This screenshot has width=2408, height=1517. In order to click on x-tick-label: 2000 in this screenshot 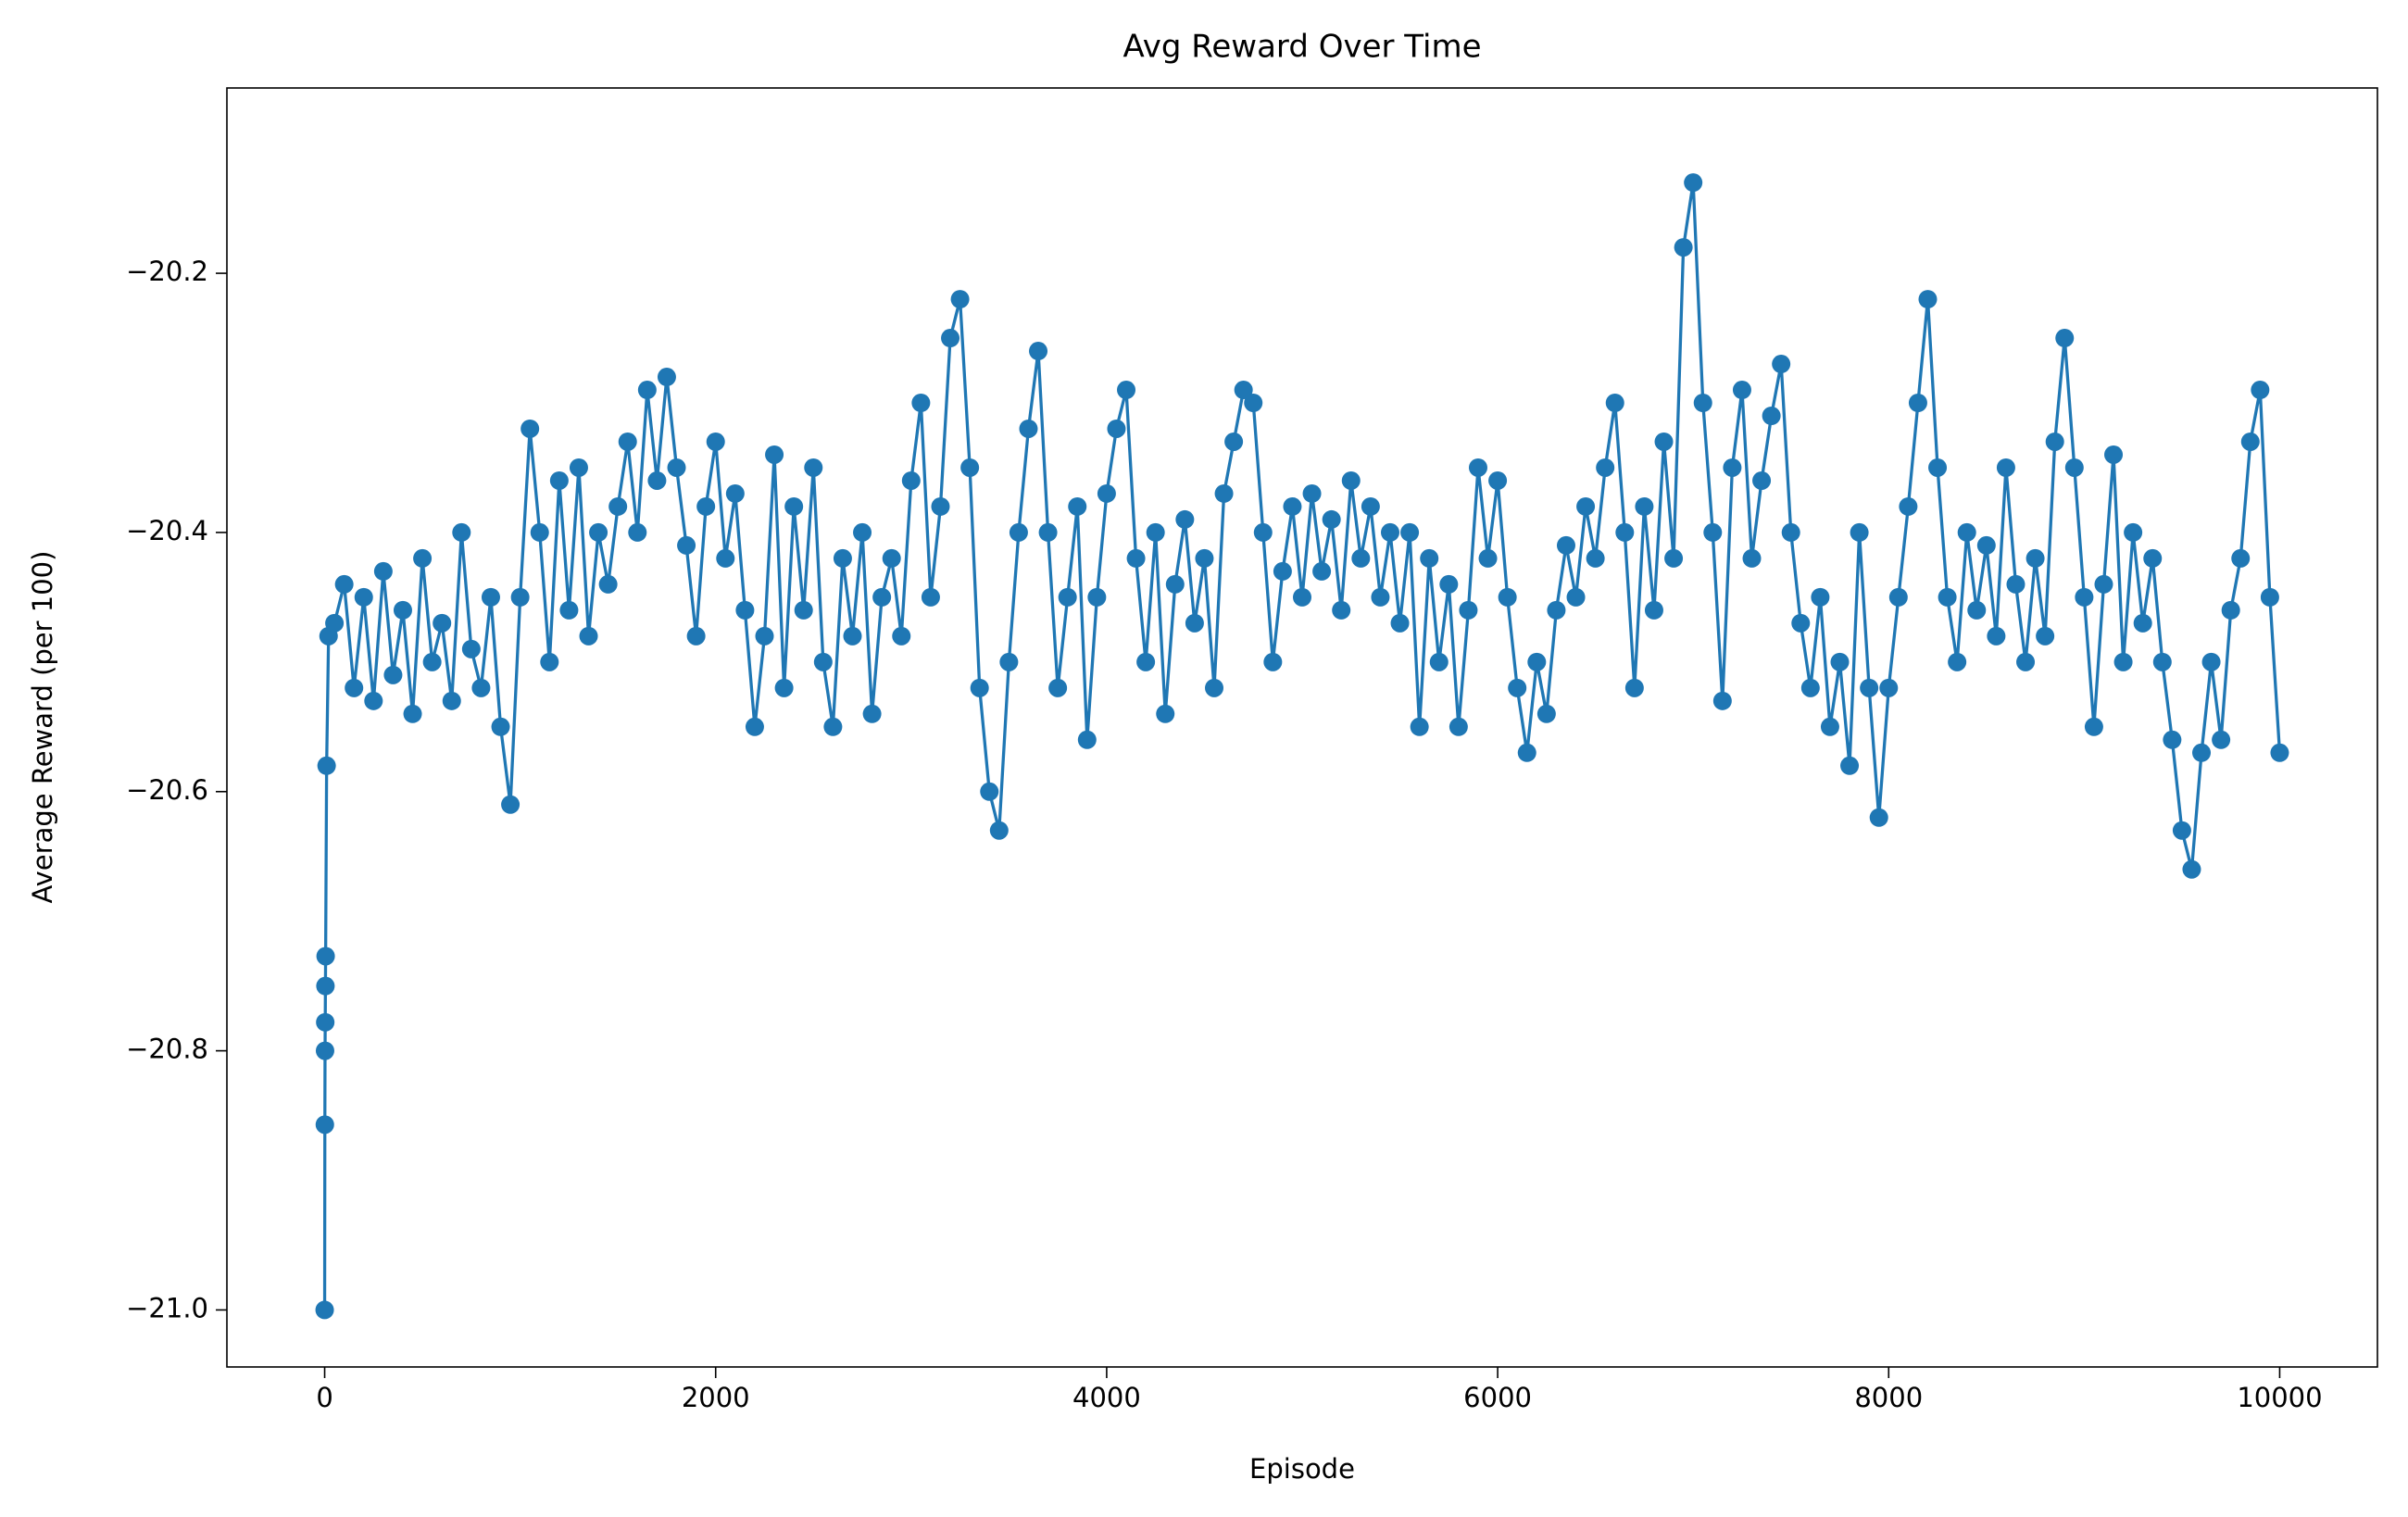, I will do `click(716, 1397)`.